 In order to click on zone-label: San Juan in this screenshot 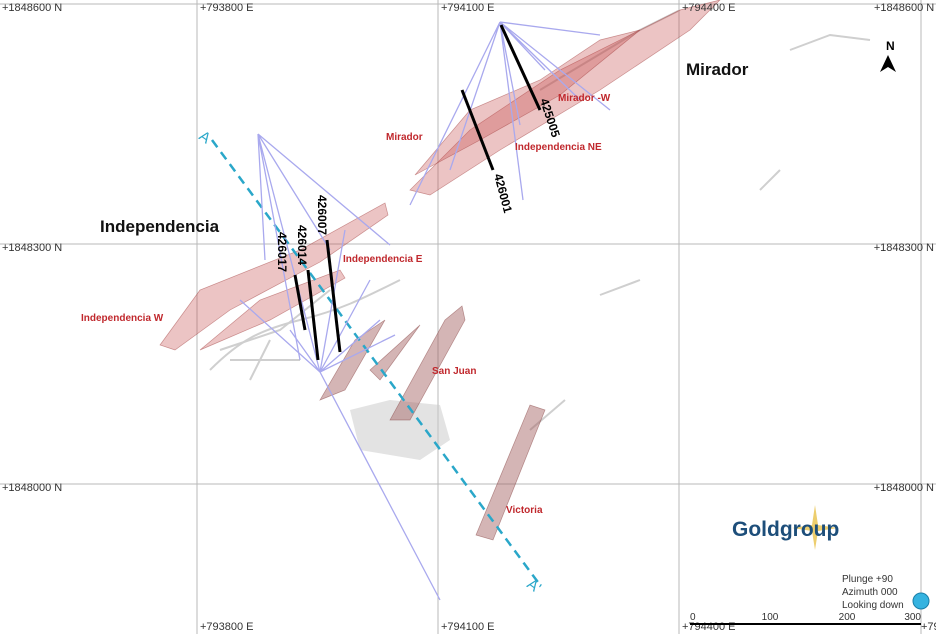, I will do `click(454, 371)`.